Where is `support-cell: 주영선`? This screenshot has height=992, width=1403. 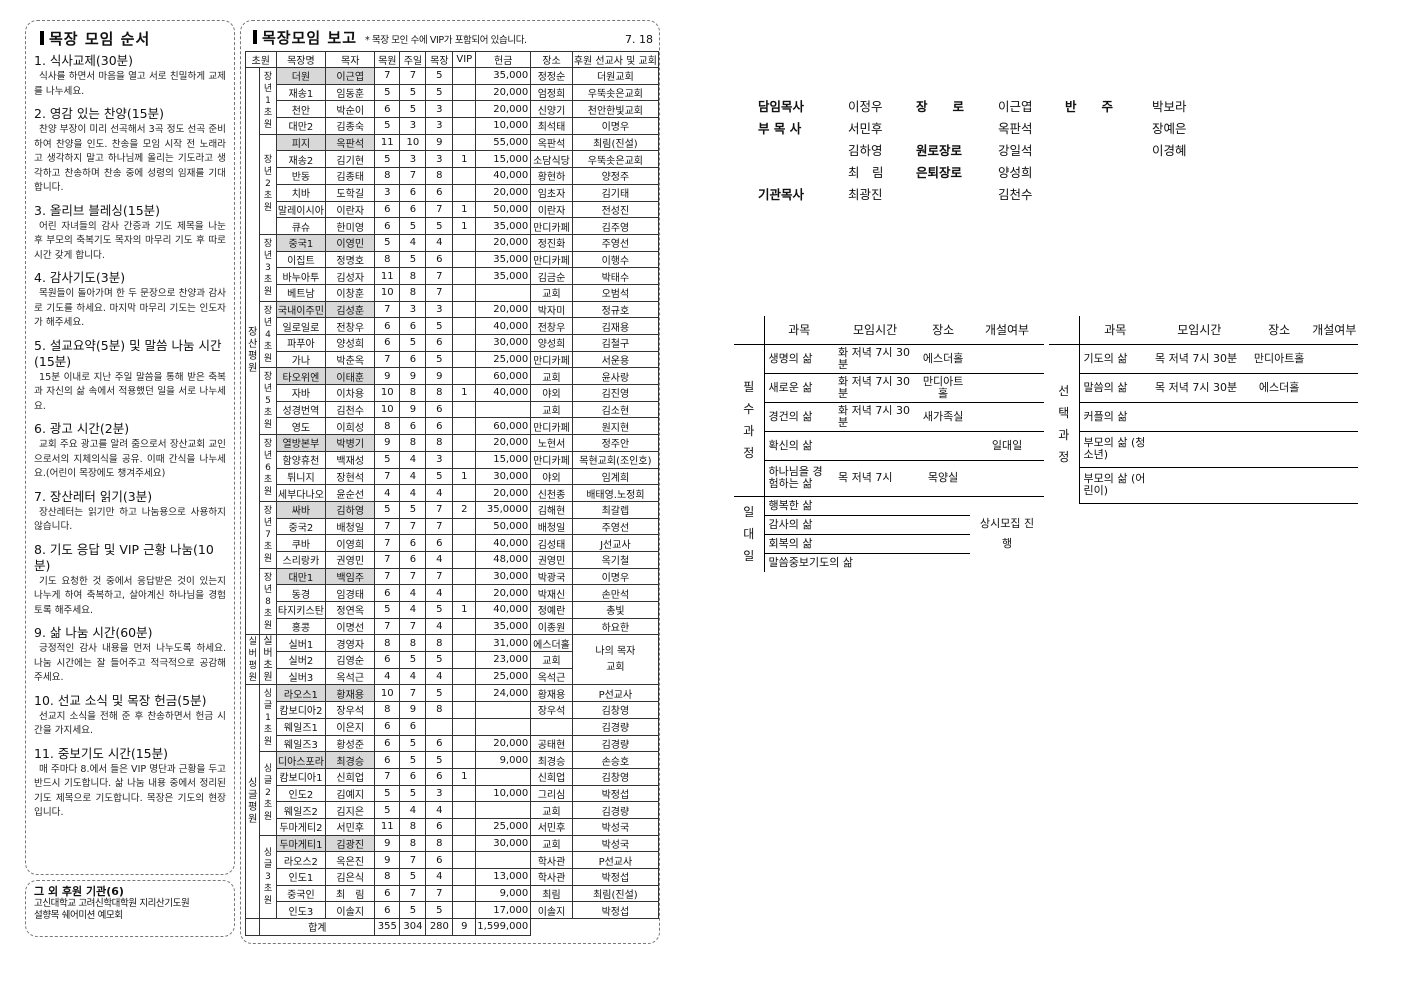
support-cell: 주영선 is located at coordinates (615, 242).